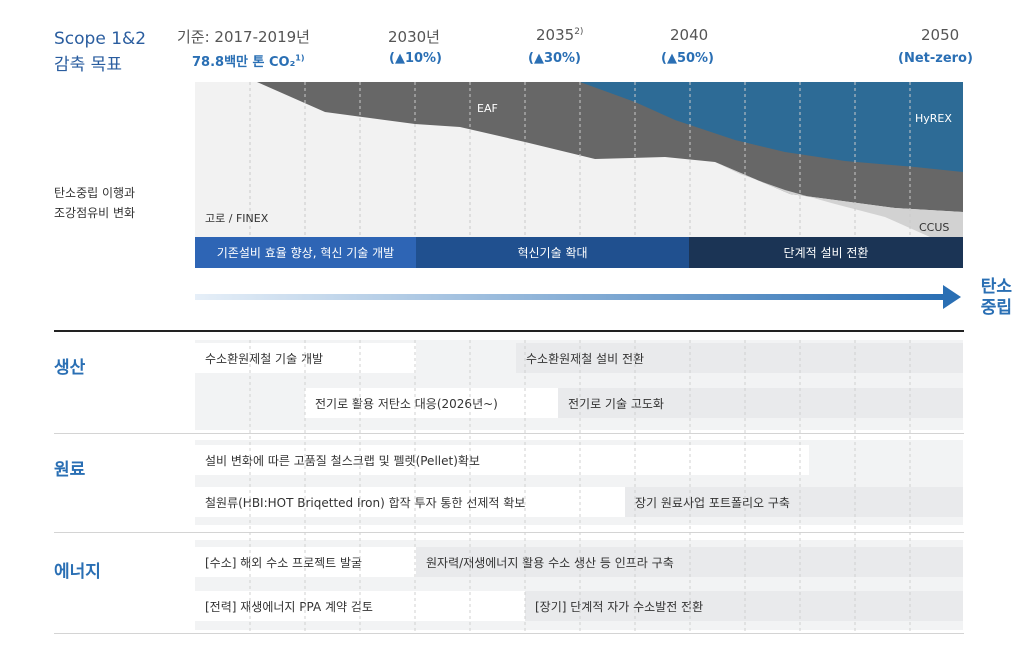  What do you see at coordinates (839, 199) in the screenshot?
I see `ccus-area` at bounding box center [839, 199].